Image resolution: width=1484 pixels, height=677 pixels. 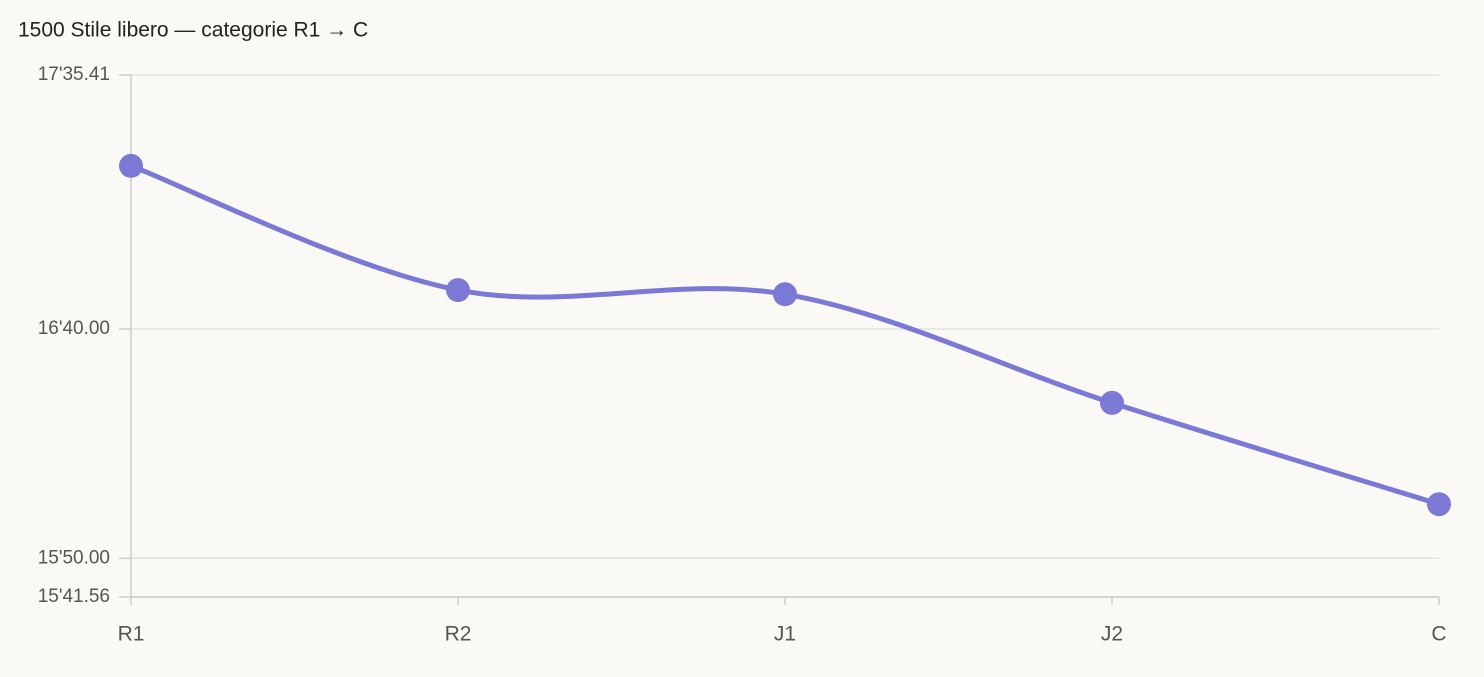 What do you see at coordinates (131, 634) in the screenshot?
I see `x-tick-label: R1` at bounding box center [131, 634].